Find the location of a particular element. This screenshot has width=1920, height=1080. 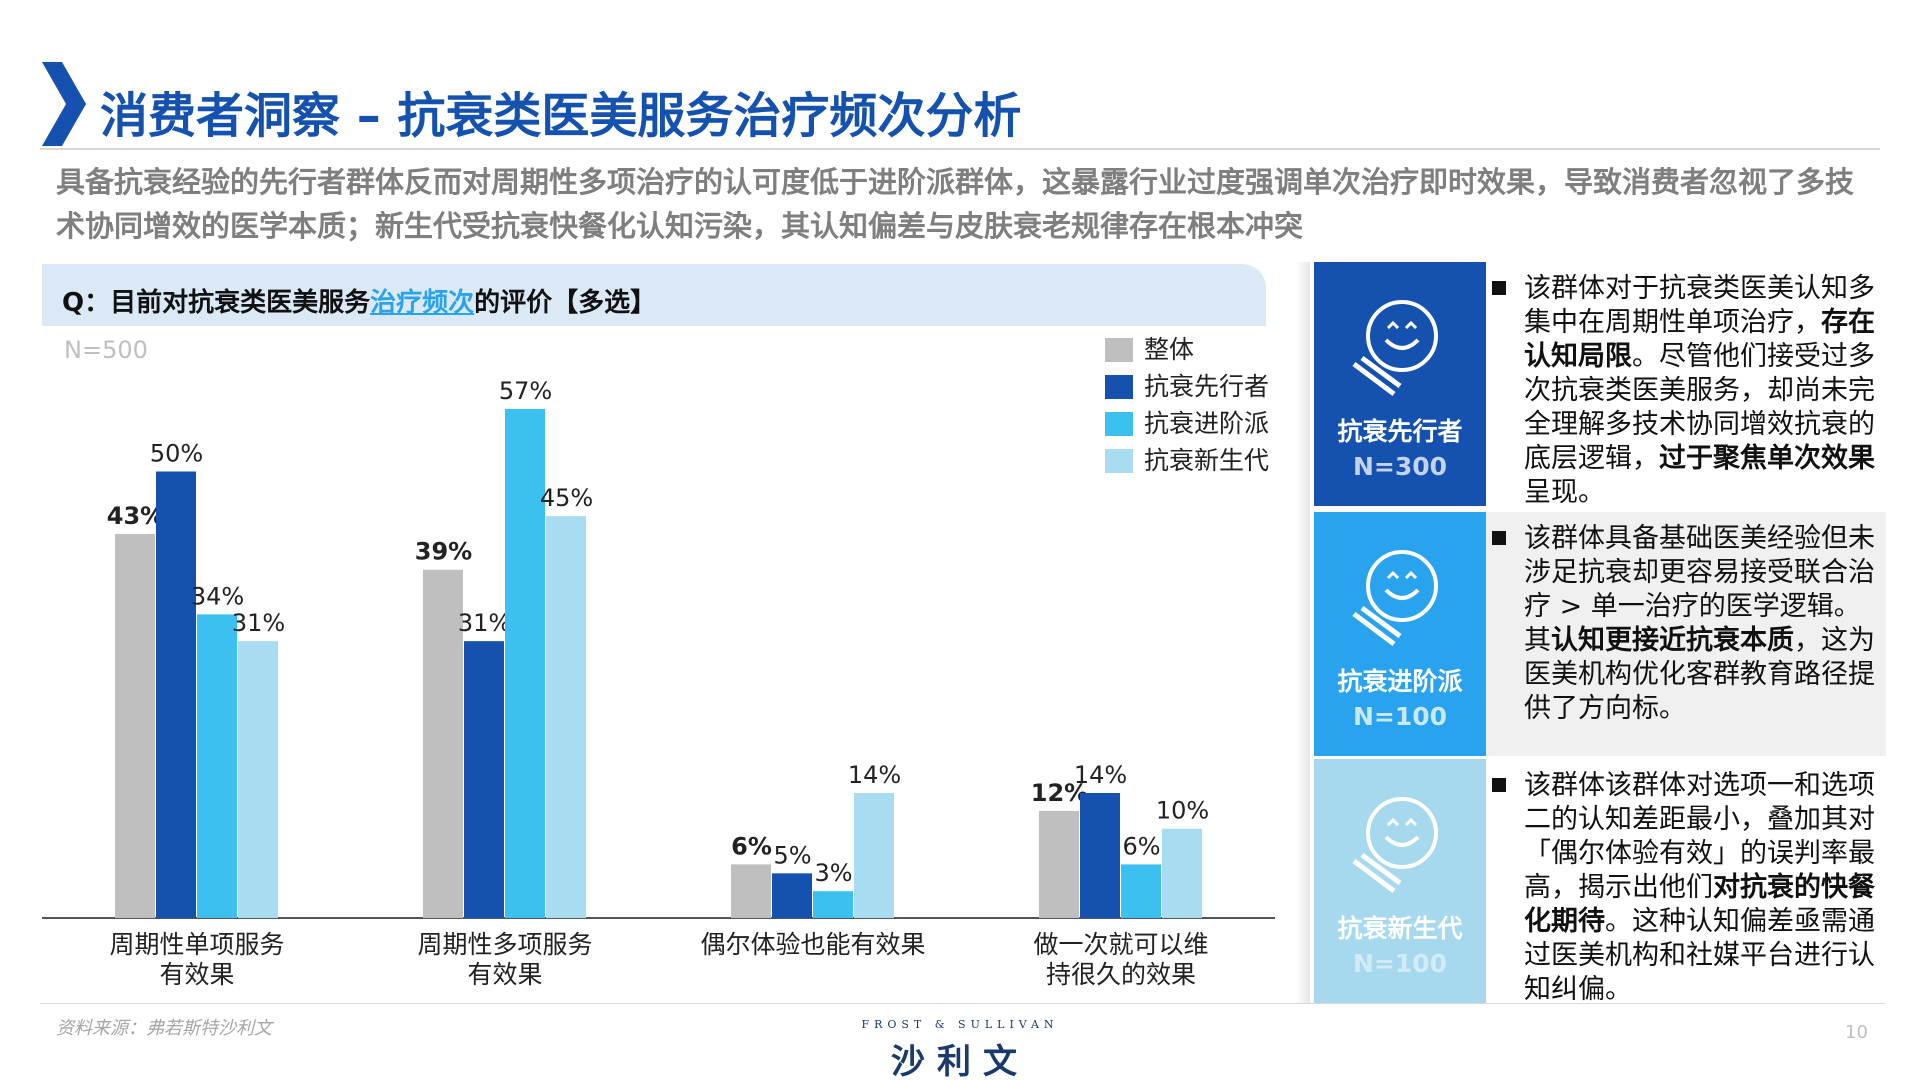

text-run: ，这为医美机构优化客群教育路径提供了方向标。 is located at coordinates (1699, 674).